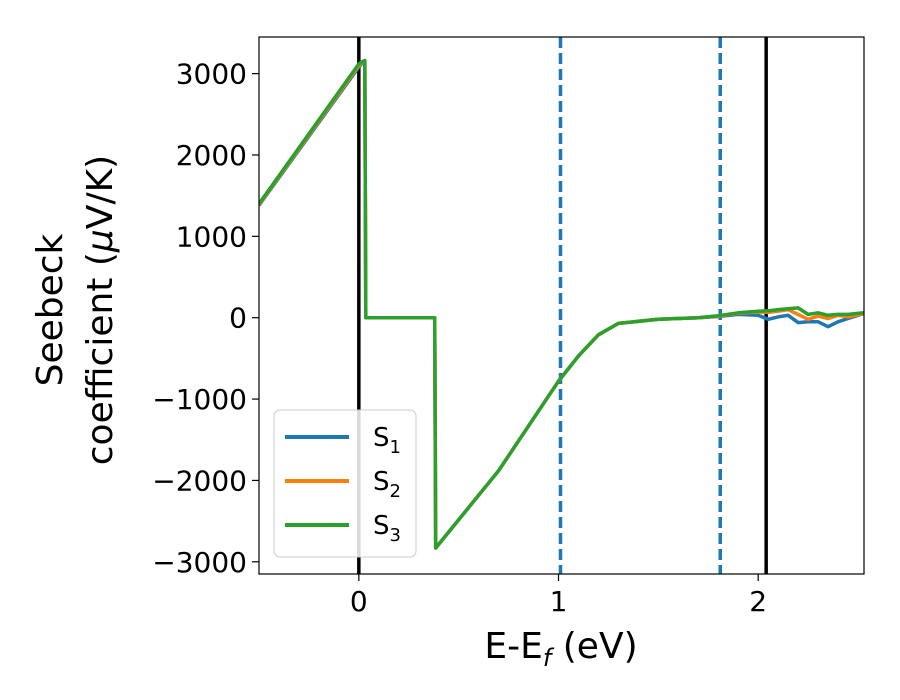  What do you see at coordinates (238, 318) in the screenshot?
I see `y-tick-label: 0` at bounding box center [238, 318].